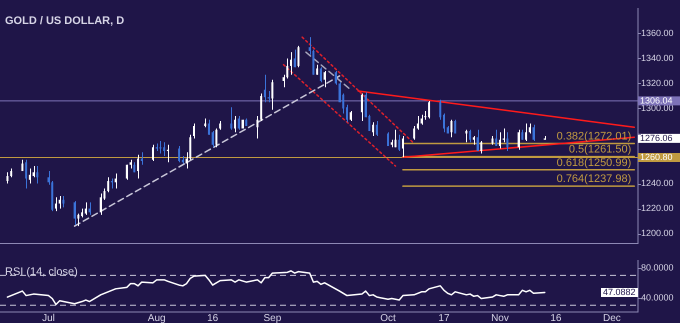  I want to click on y-tick-label: 40.0000, so click(657, 297).